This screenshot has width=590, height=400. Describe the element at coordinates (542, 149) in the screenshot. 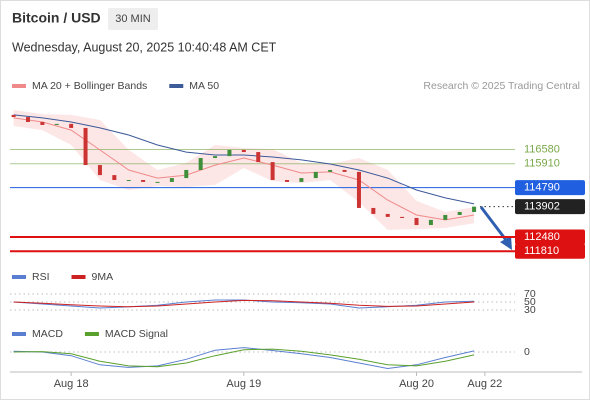

I see `level-label: 116580` at that location.